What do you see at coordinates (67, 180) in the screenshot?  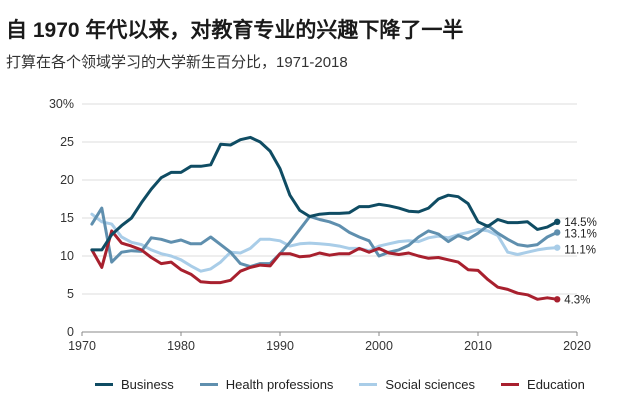 I see `y-tick-label: 20` at bounding box center [67, 180].